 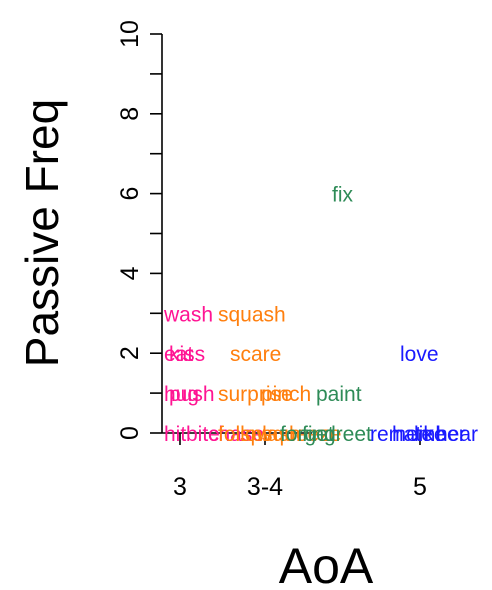 I want to click on point-label-squash: squash, so click(x=252, y=314).